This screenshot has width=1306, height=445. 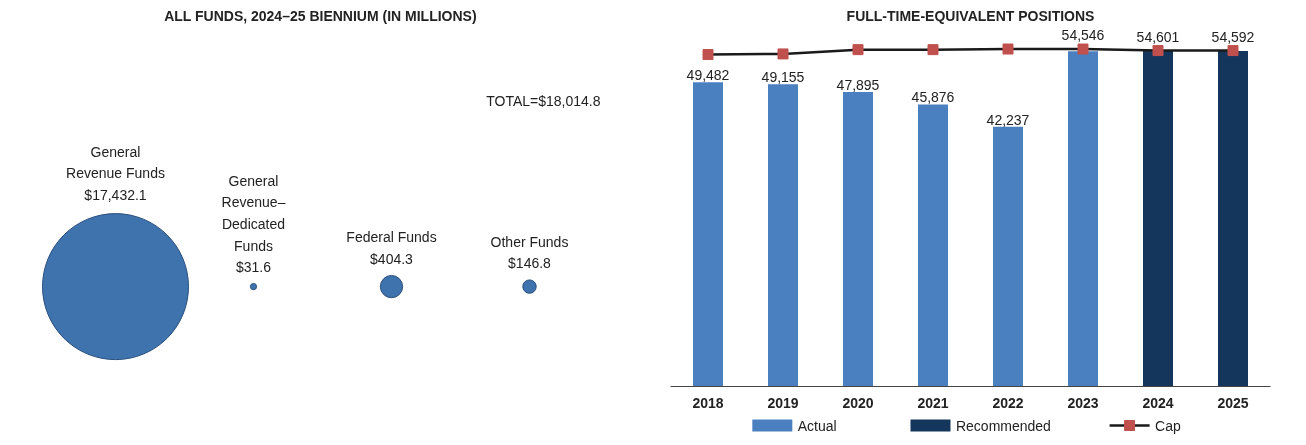 What do you see at coordinates (115, 162) in the screenshot?
I see `category-label: General Revenue Funds` at bounding box center [115, 162].